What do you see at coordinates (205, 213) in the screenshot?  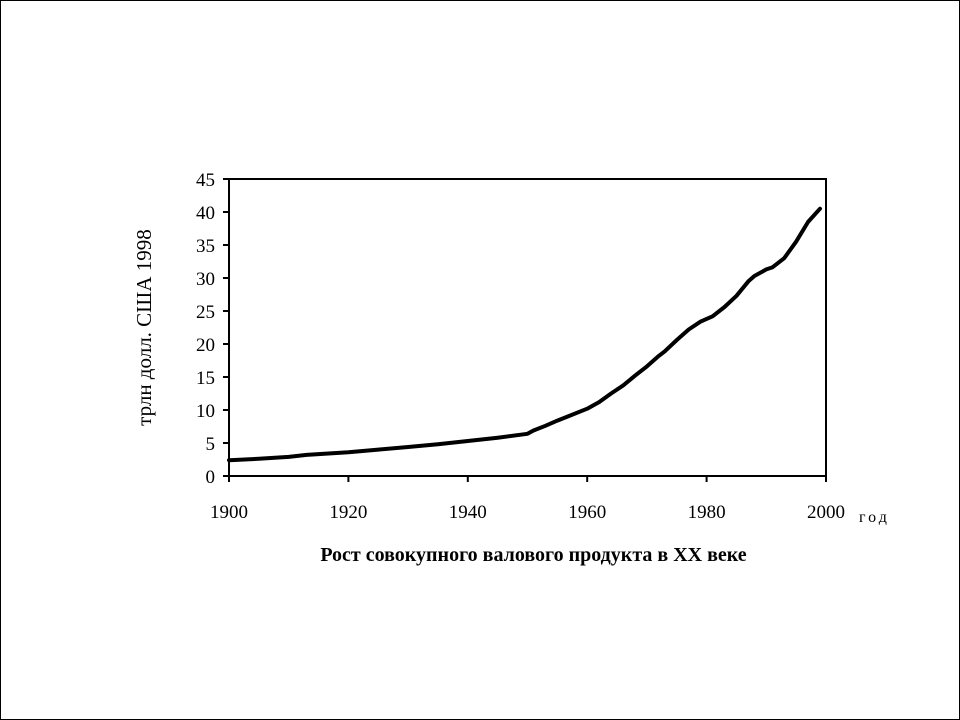 I see `y-tick-label: 40` at bounding box center [205, 213].